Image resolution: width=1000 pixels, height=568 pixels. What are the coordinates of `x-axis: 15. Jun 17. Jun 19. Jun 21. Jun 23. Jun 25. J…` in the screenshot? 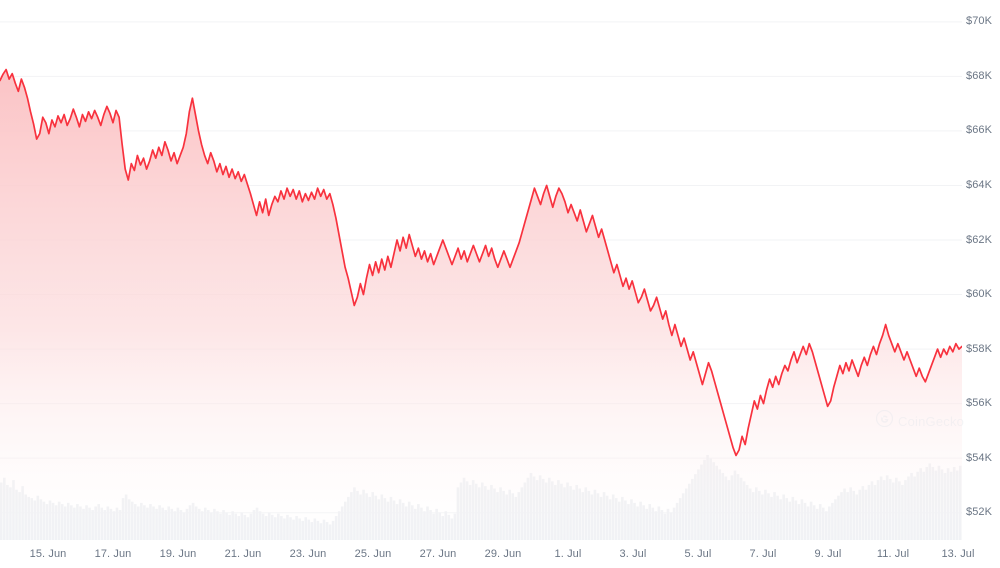 It's located at (487, 554).